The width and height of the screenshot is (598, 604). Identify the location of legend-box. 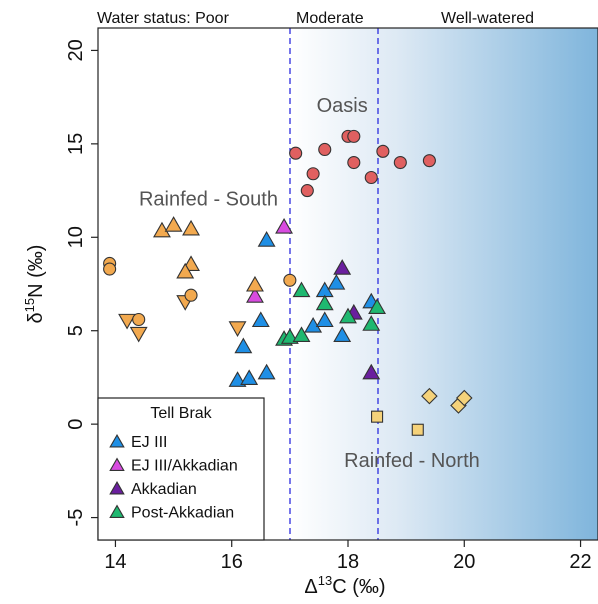
(181, 469).